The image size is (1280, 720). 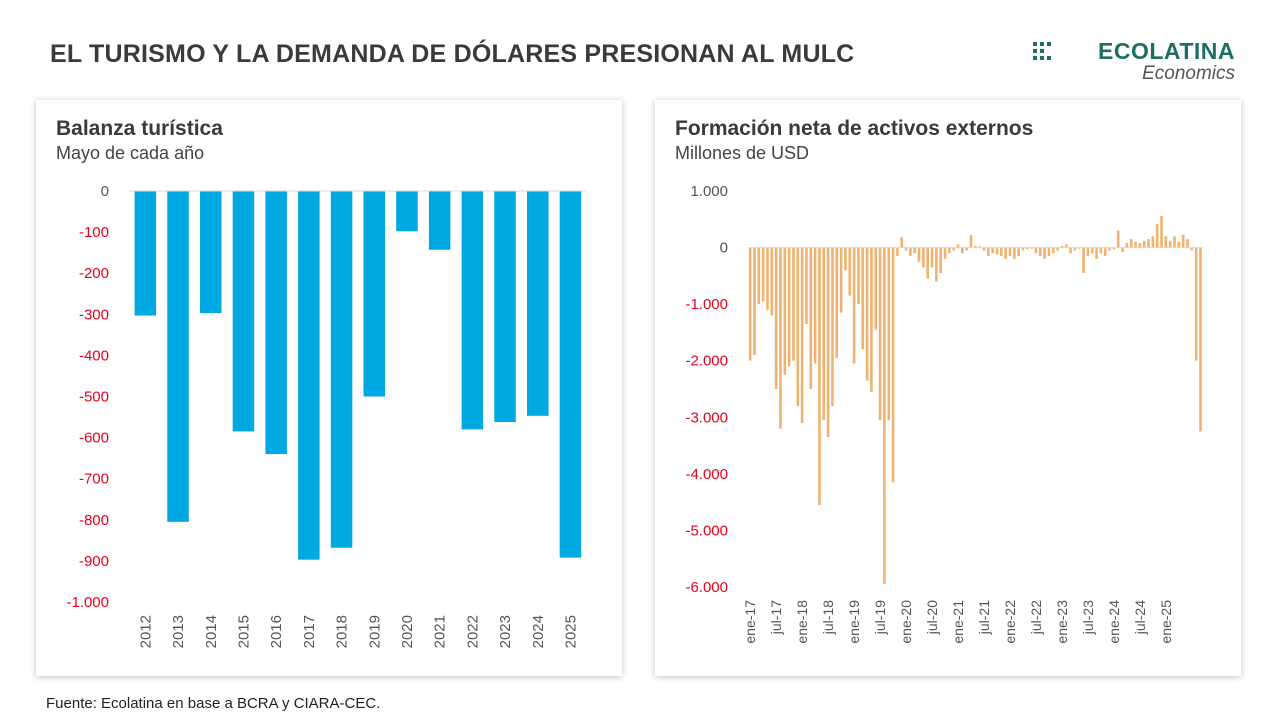 What do you see at coordinates (178, 356) in the screenshot?
I see `bar-2013` at bounding box center [178, 356].